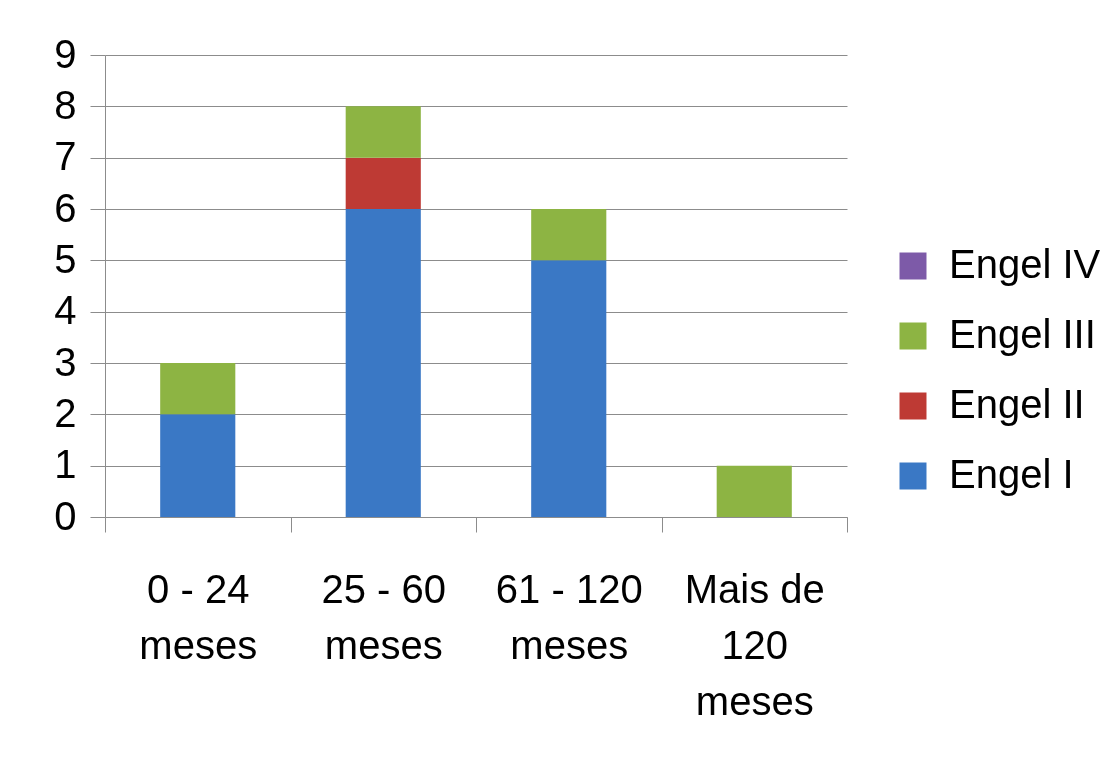 Image resolution: width=1104 pixels, height=757 pixels. I want to click on y-tick-label: 4, so click(65, 310).